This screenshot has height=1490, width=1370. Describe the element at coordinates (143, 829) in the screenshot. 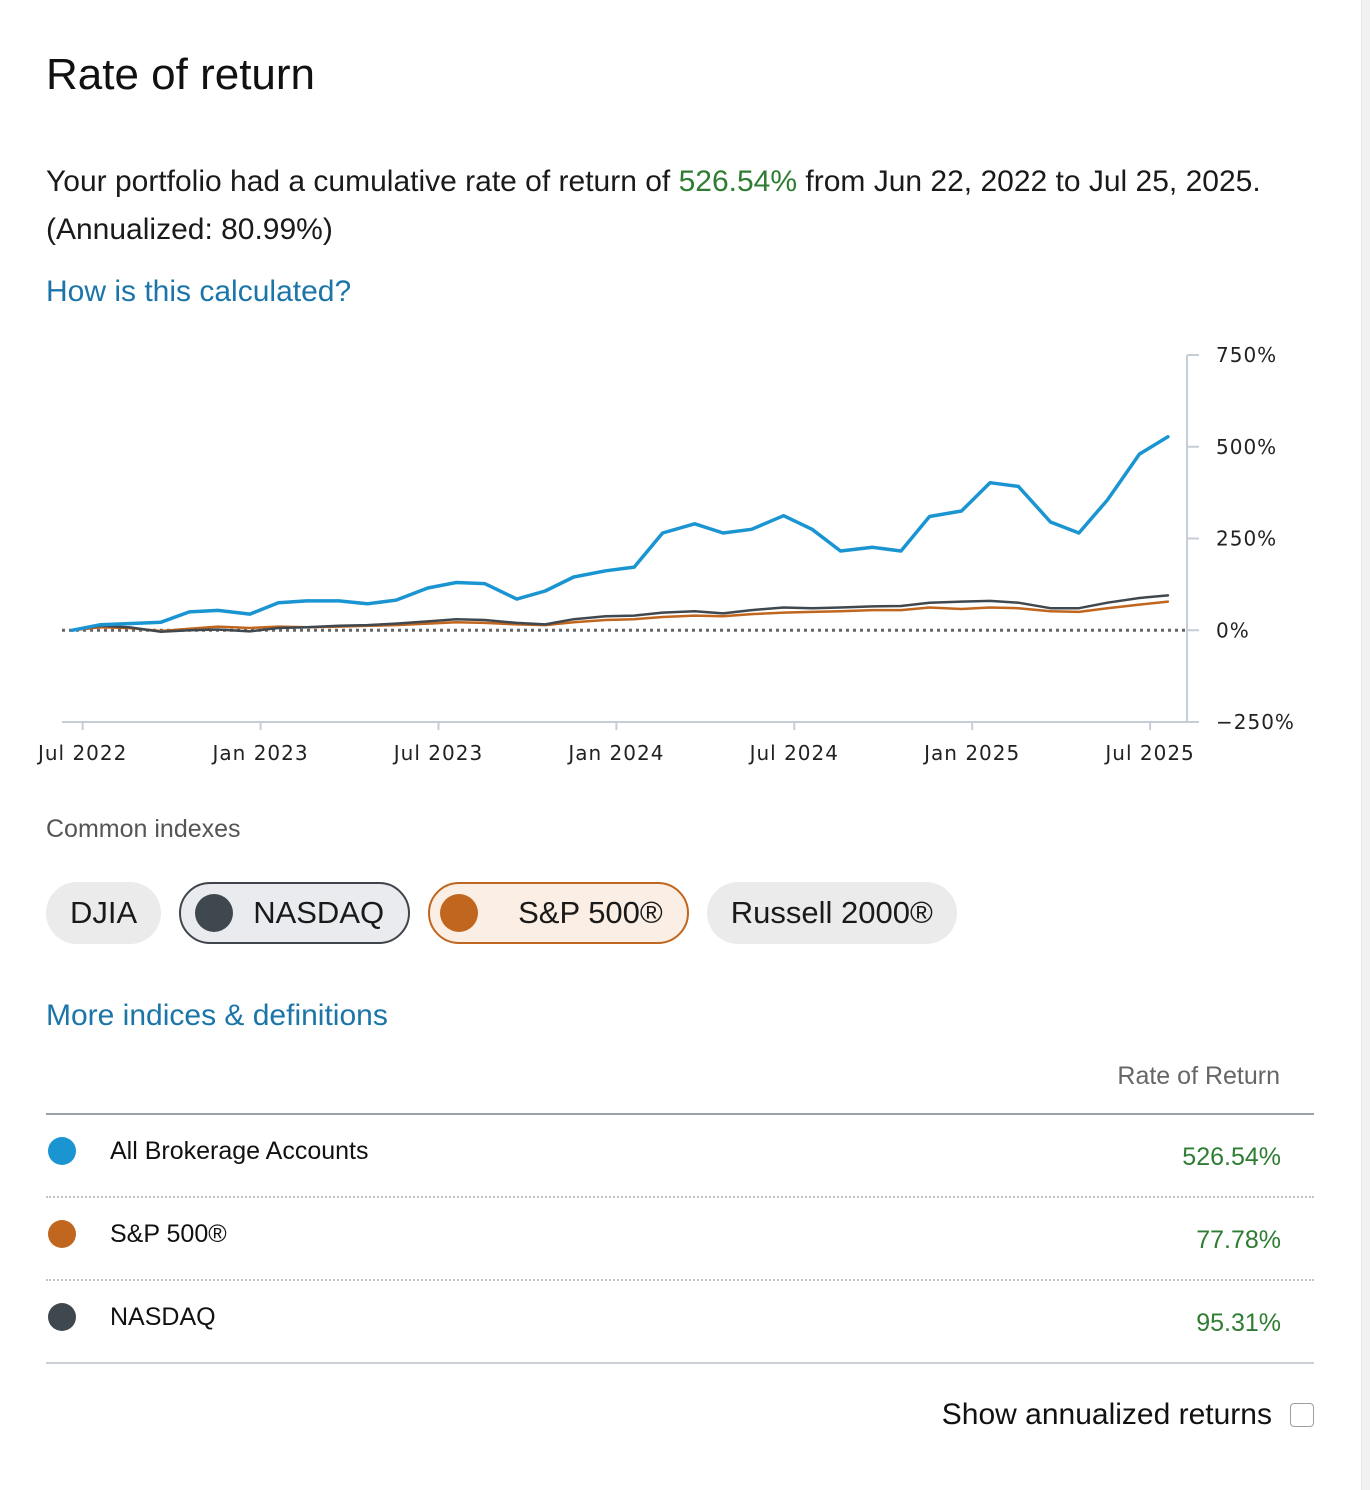

I see `common-indexes-label: Common indexes` at that location.